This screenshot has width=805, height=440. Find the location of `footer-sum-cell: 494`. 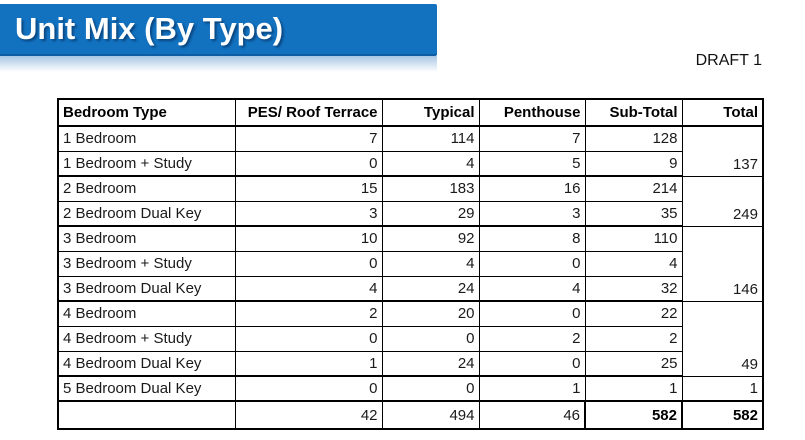

footer-sum-cell: 494 is located at coordinates (430, 415).